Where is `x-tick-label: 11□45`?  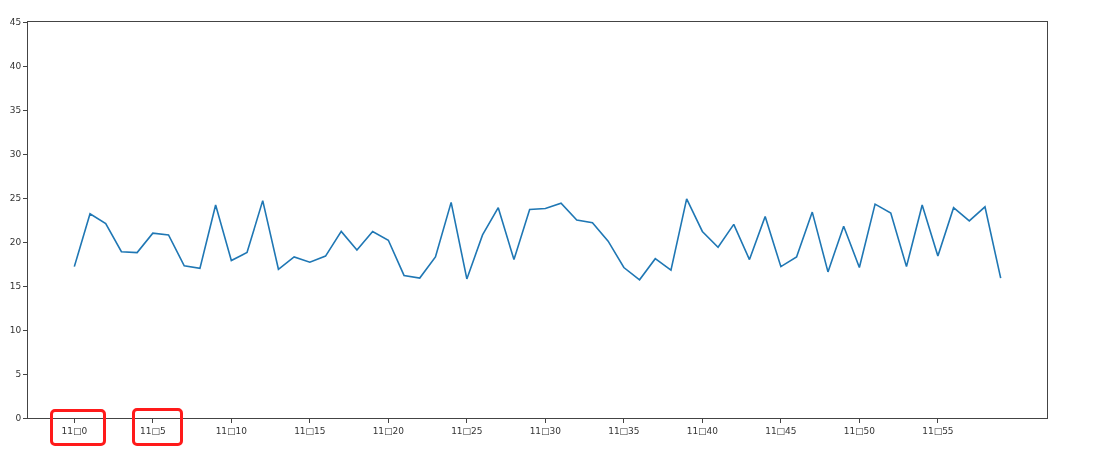
x-tick-label: 11□45 is located at coordinates (781, 430).